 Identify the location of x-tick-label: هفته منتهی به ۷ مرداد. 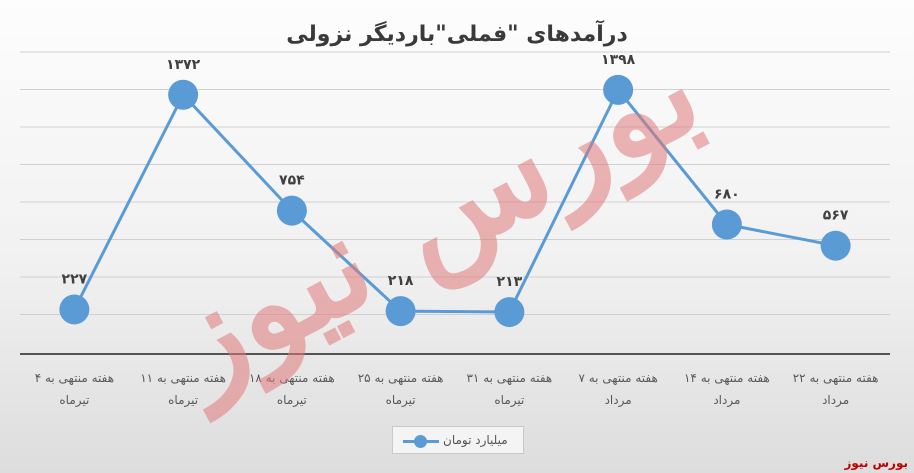
(617, 389).